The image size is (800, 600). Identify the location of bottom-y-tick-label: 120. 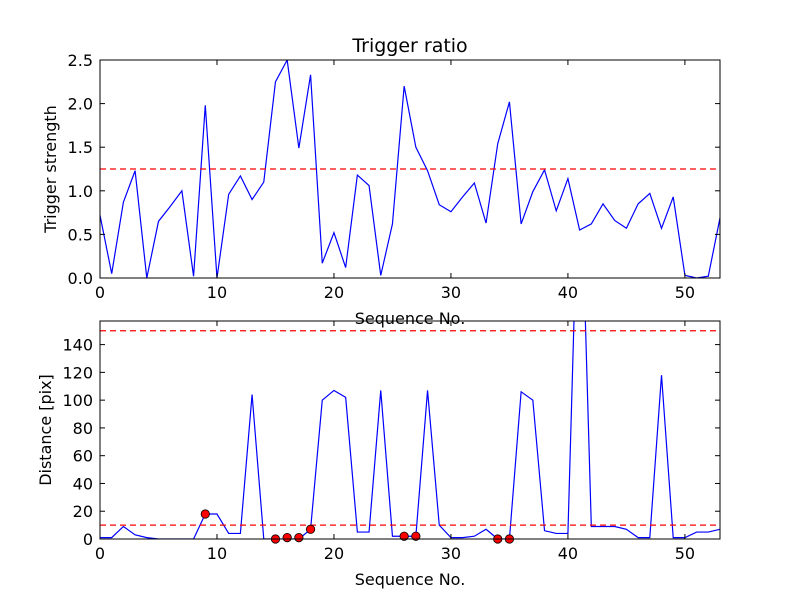
(77, 372).